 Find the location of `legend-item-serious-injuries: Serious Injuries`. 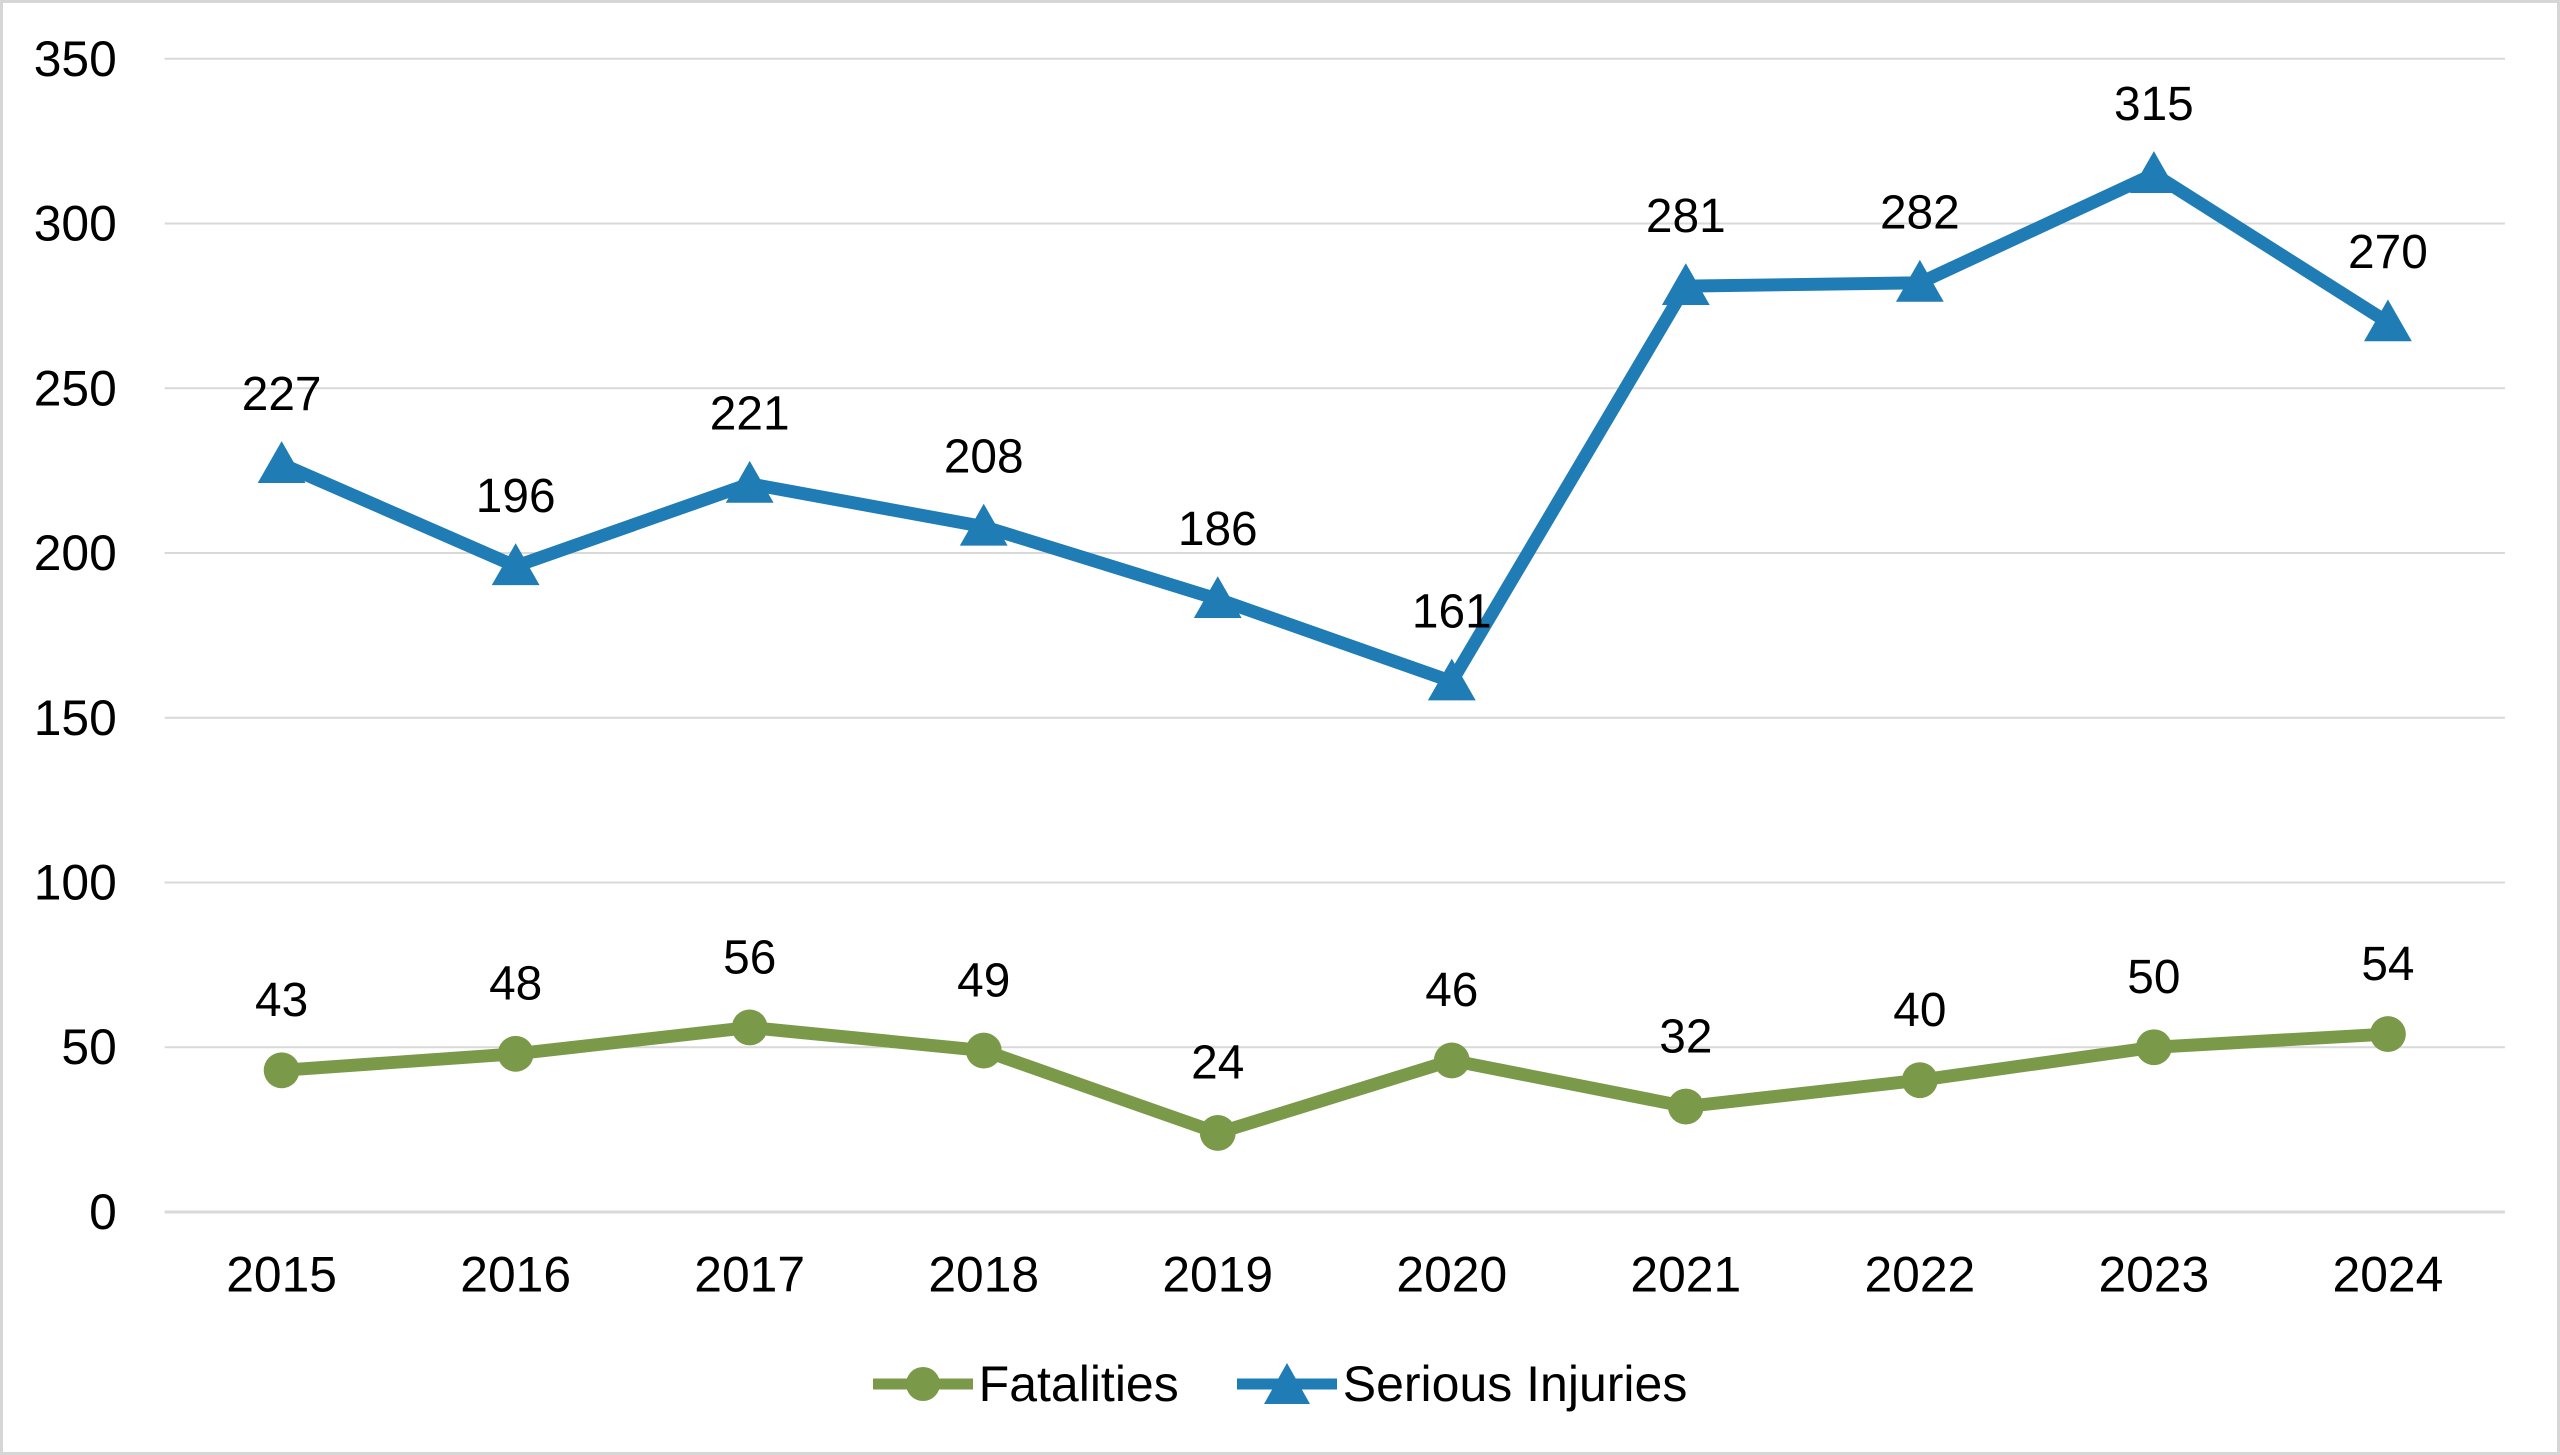

legend-item-serious-injuries: Serious Injuries is located at coordinates (1462, 1384).